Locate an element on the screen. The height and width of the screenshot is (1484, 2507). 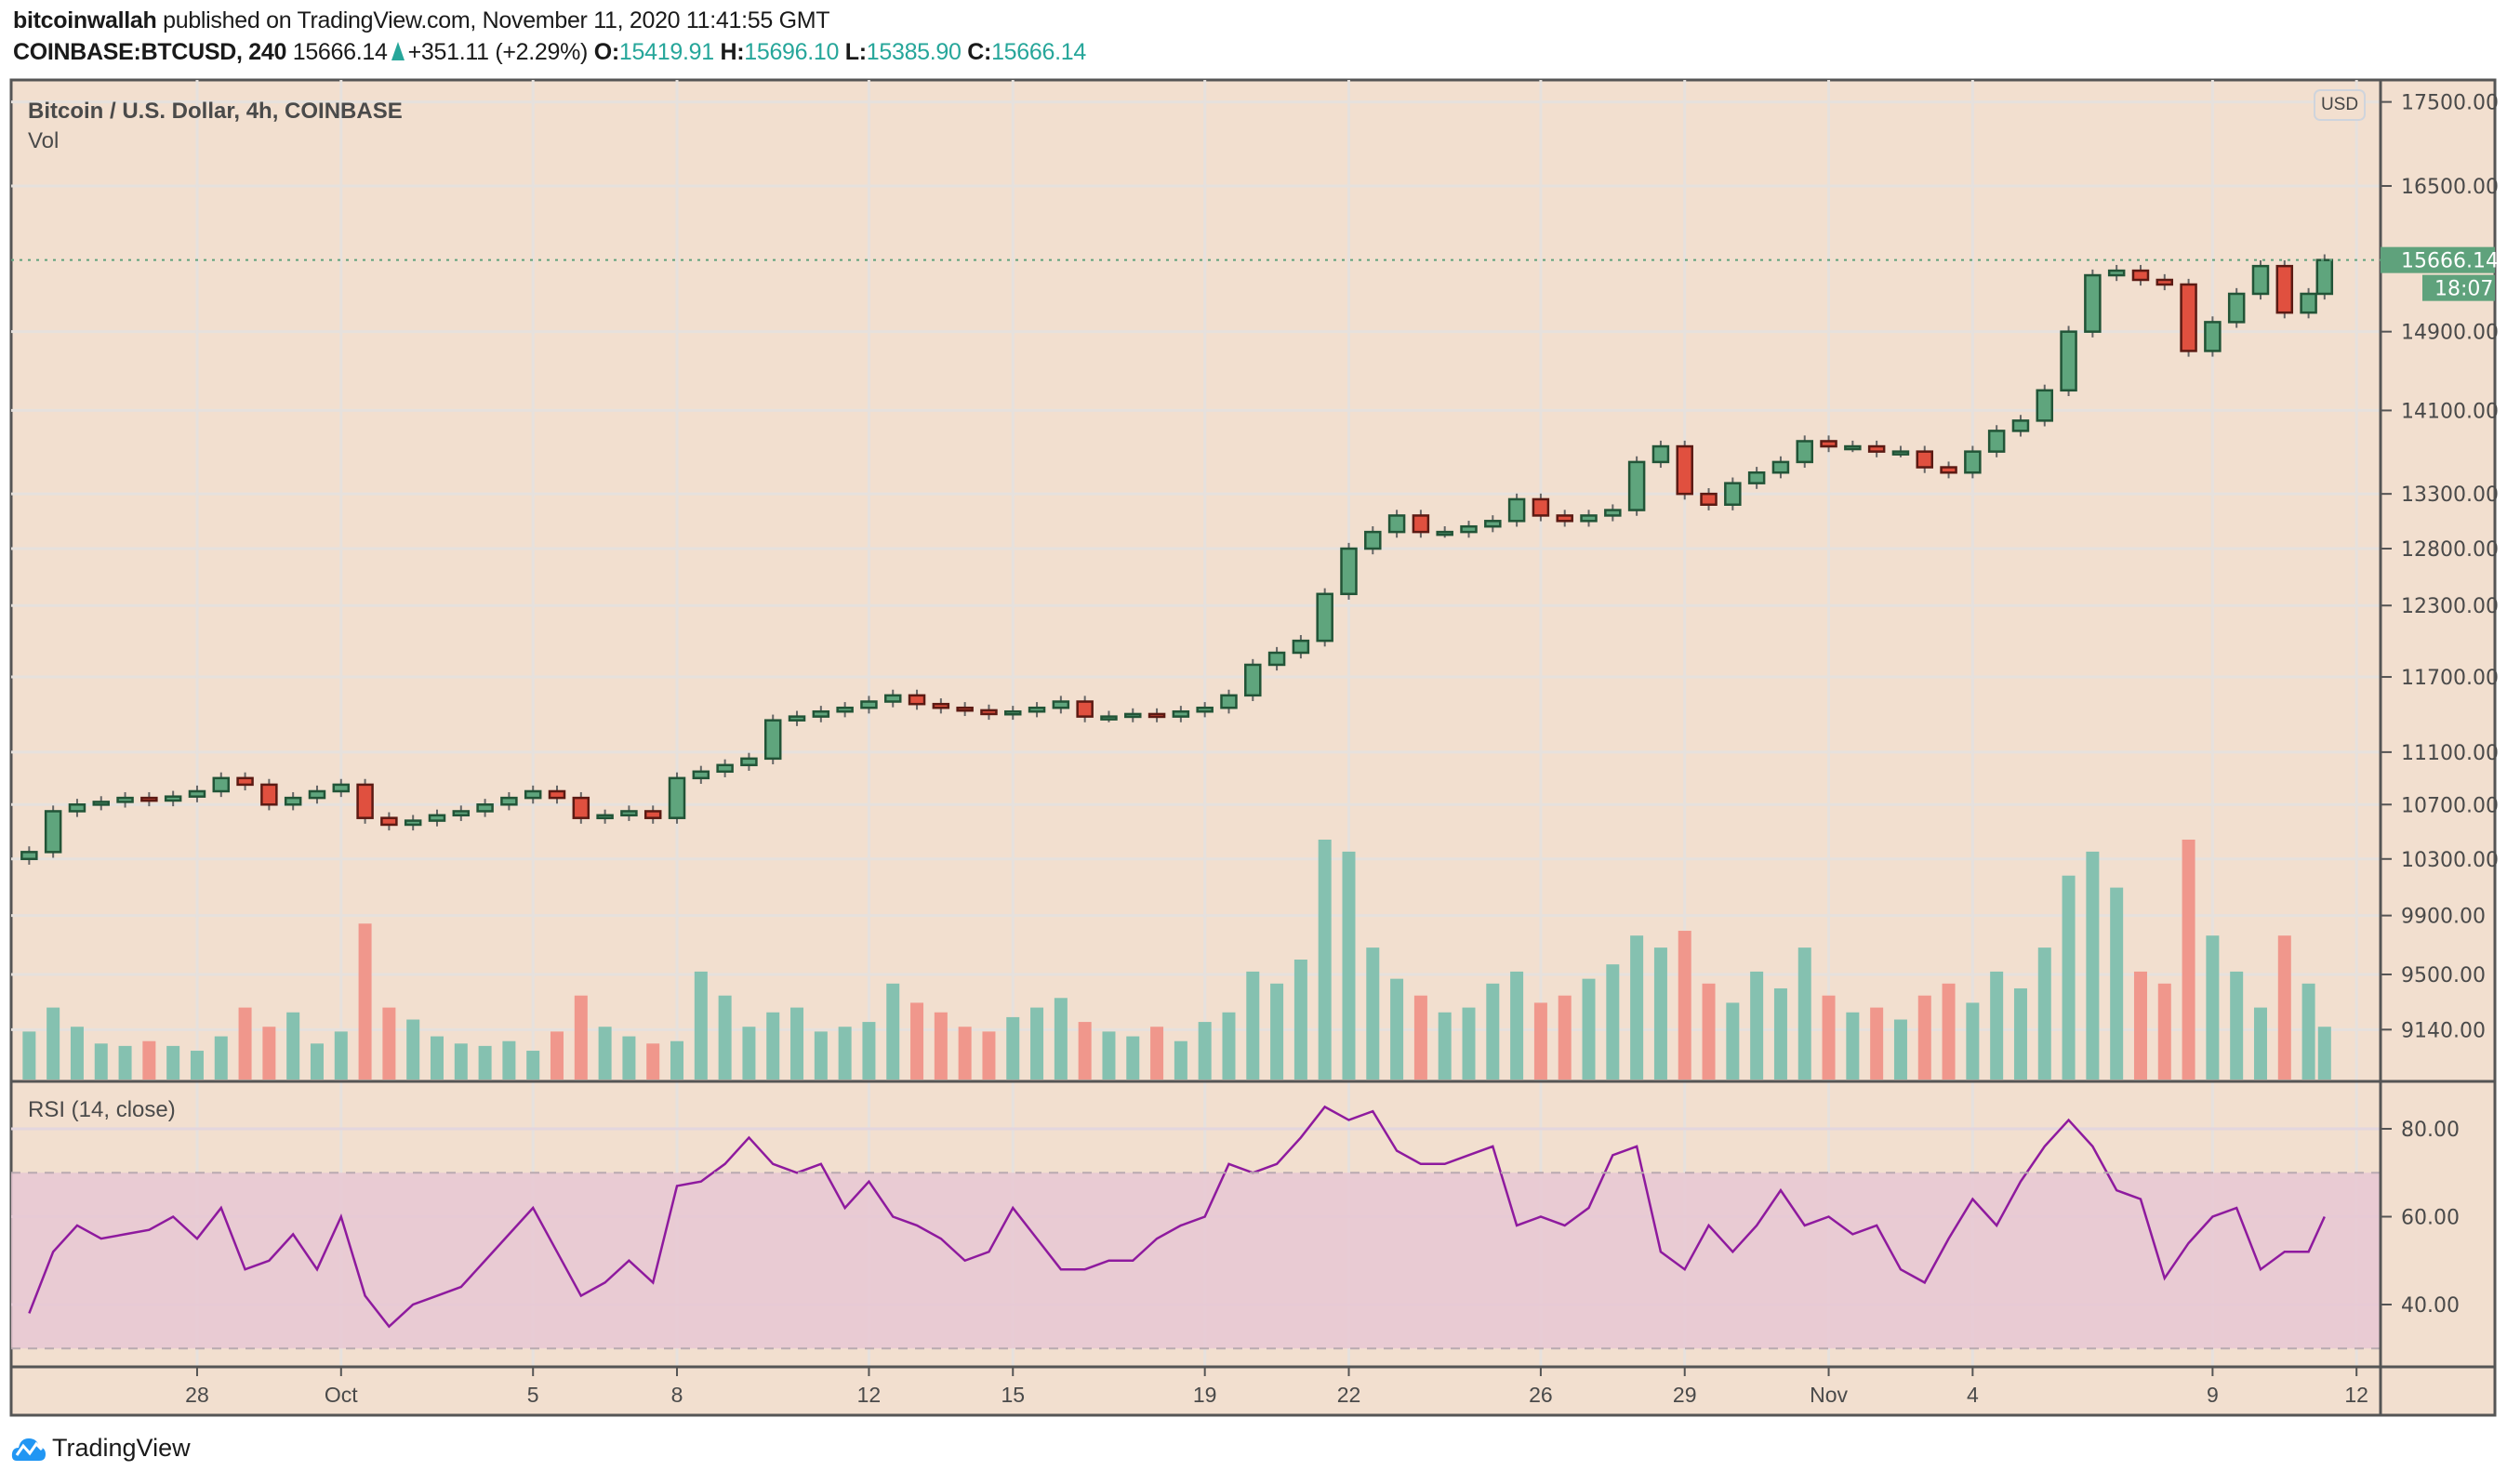
up-arrow-icon is located at coordinates (398, 51).